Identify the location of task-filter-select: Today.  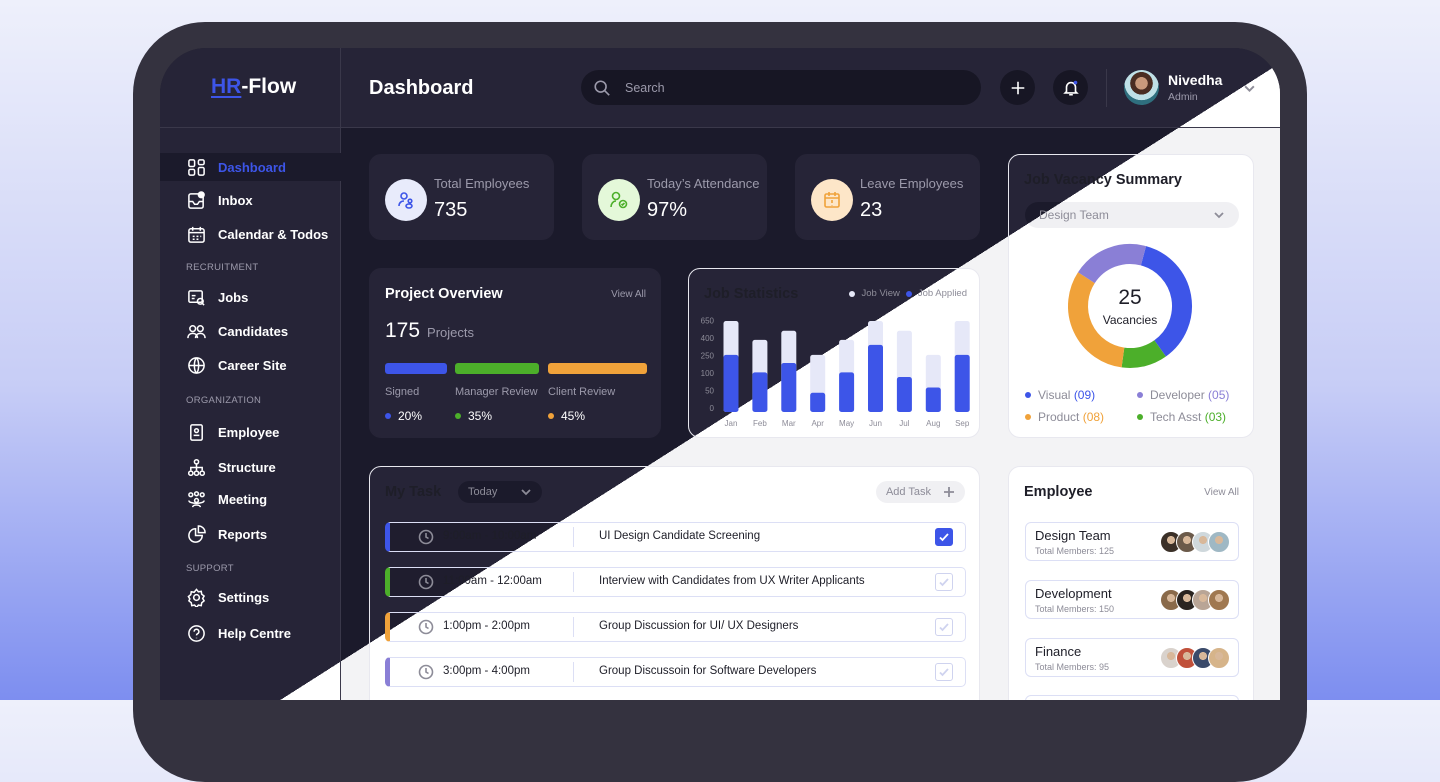
(500, 492).